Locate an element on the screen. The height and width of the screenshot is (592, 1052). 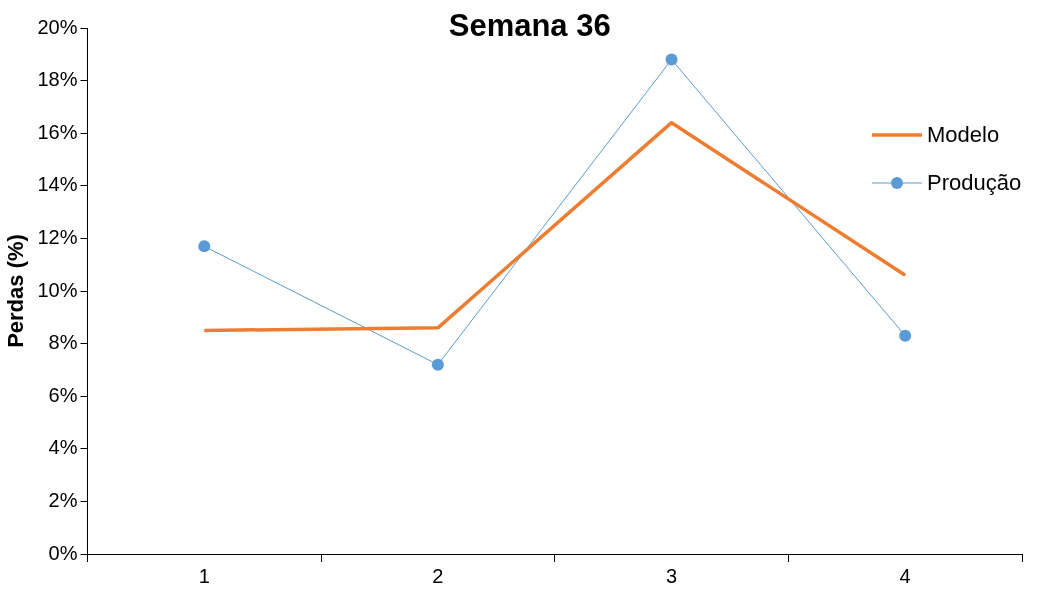
y-tick-label: 0% is located at coordinates (63, 552).